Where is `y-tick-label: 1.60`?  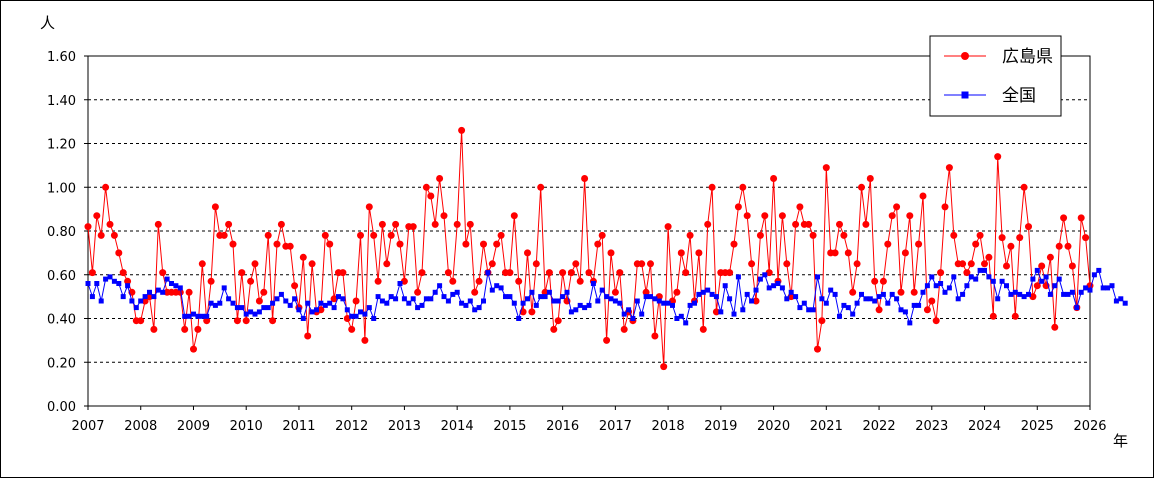
y-tick-label: 1.60 is located at coordinates (61, 57).